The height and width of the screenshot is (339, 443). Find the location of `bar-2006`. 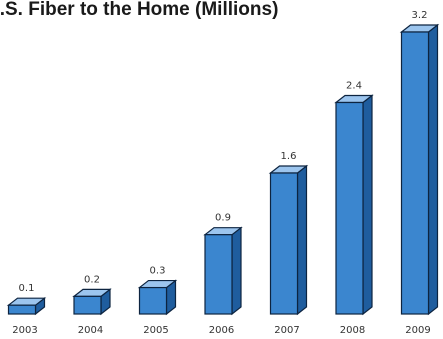

bar-2006 is located at coordinates (223, 271).